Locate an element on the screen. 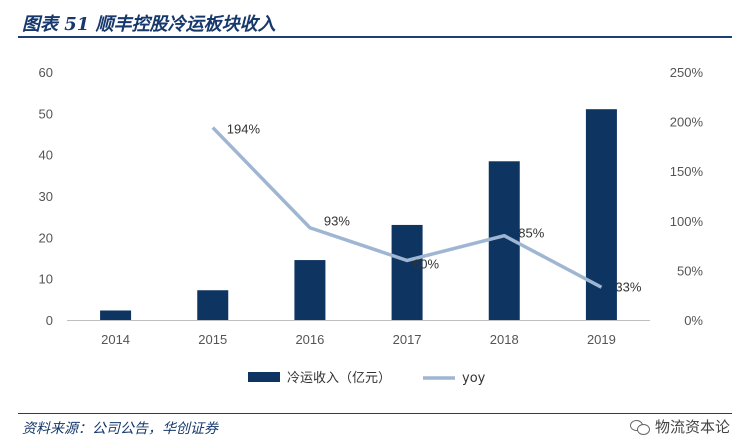 Image resolution: width=752 pixels, height=443 pixels. x-tick-label: 2018 is located at coordinates (504, 339).